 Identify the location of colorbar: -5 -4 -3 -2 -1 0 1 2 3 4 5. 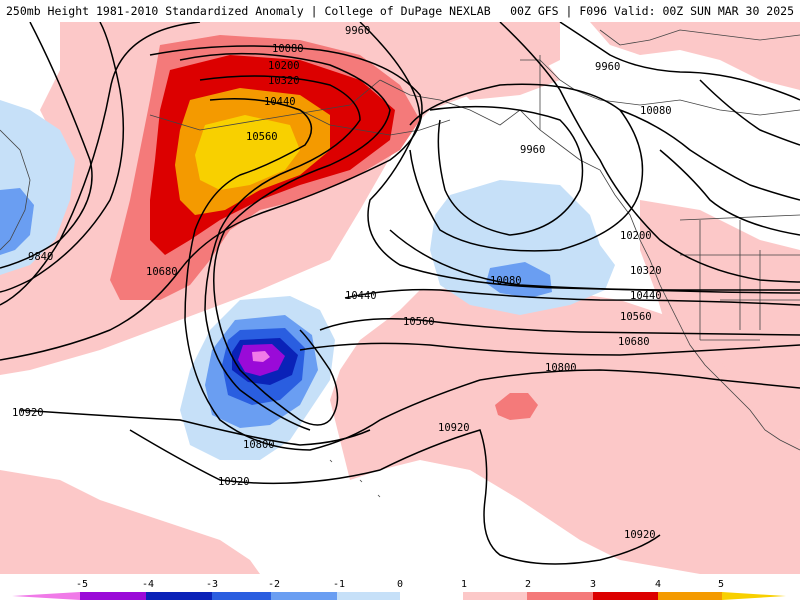
(400, 587).